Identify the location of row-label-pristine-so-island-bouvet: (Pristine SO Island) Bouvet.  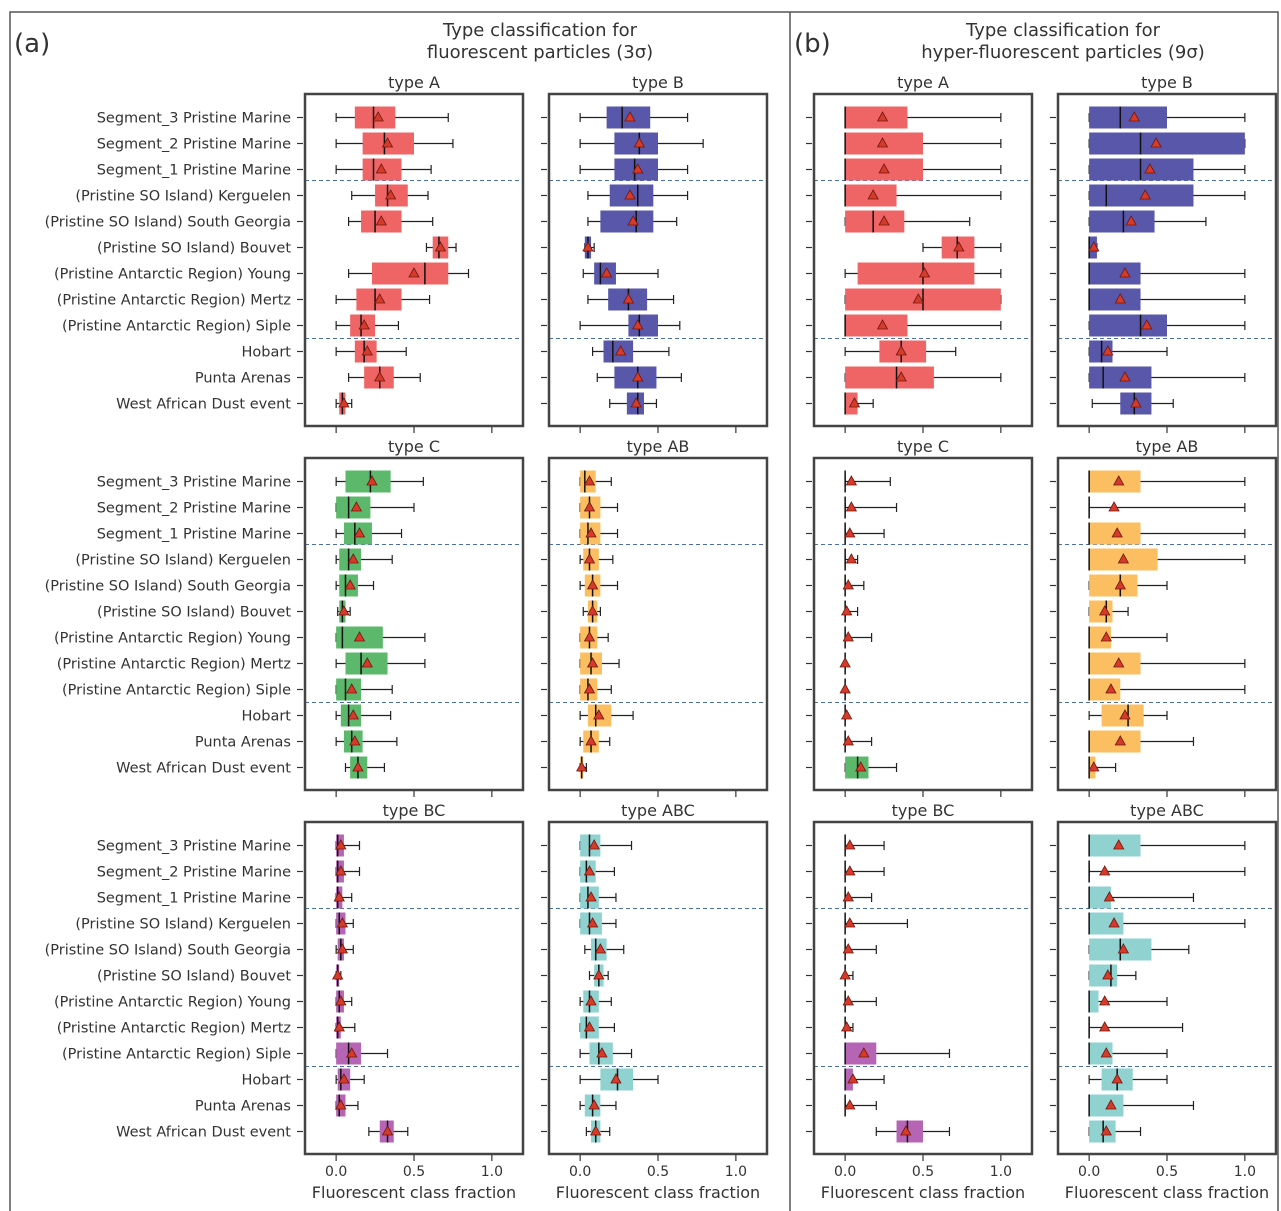
(194, 249).